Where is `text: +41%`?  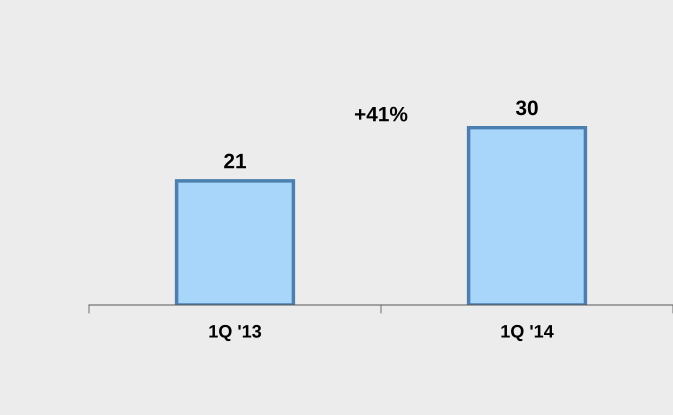 text: +41% is located at coordinates (381, 114).